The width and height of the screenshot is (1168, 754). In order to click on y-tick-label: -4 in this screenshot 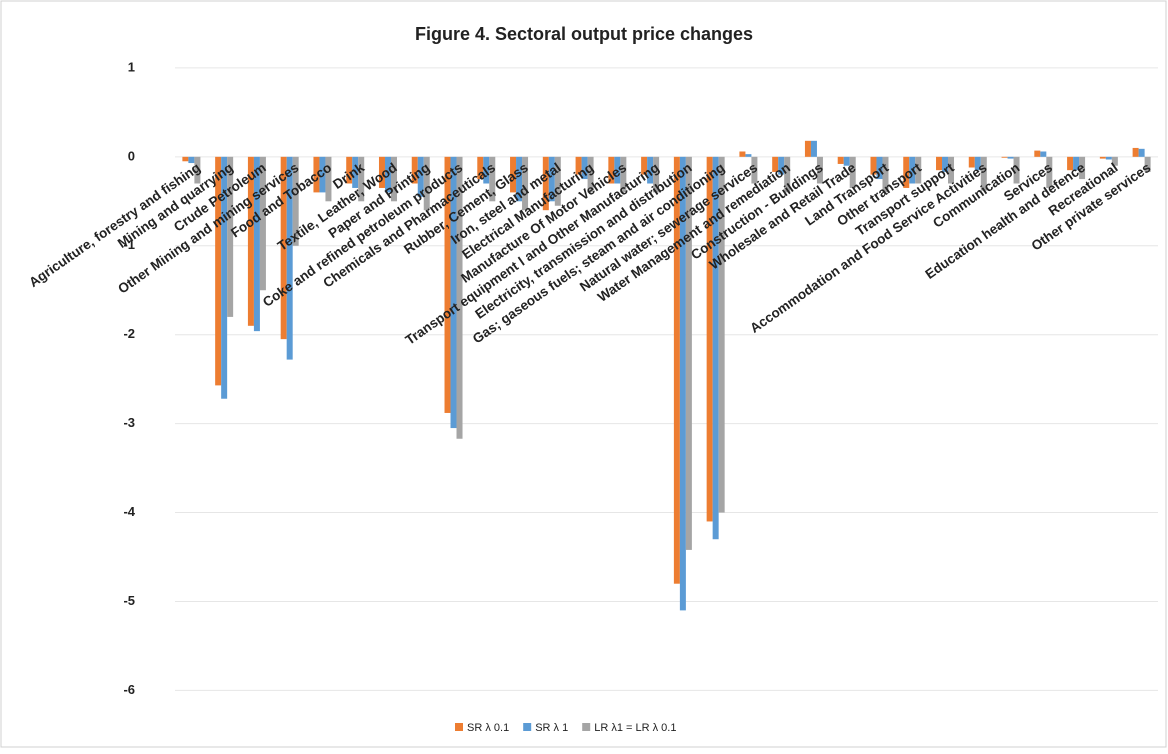, I will do `click(129, 511)`.